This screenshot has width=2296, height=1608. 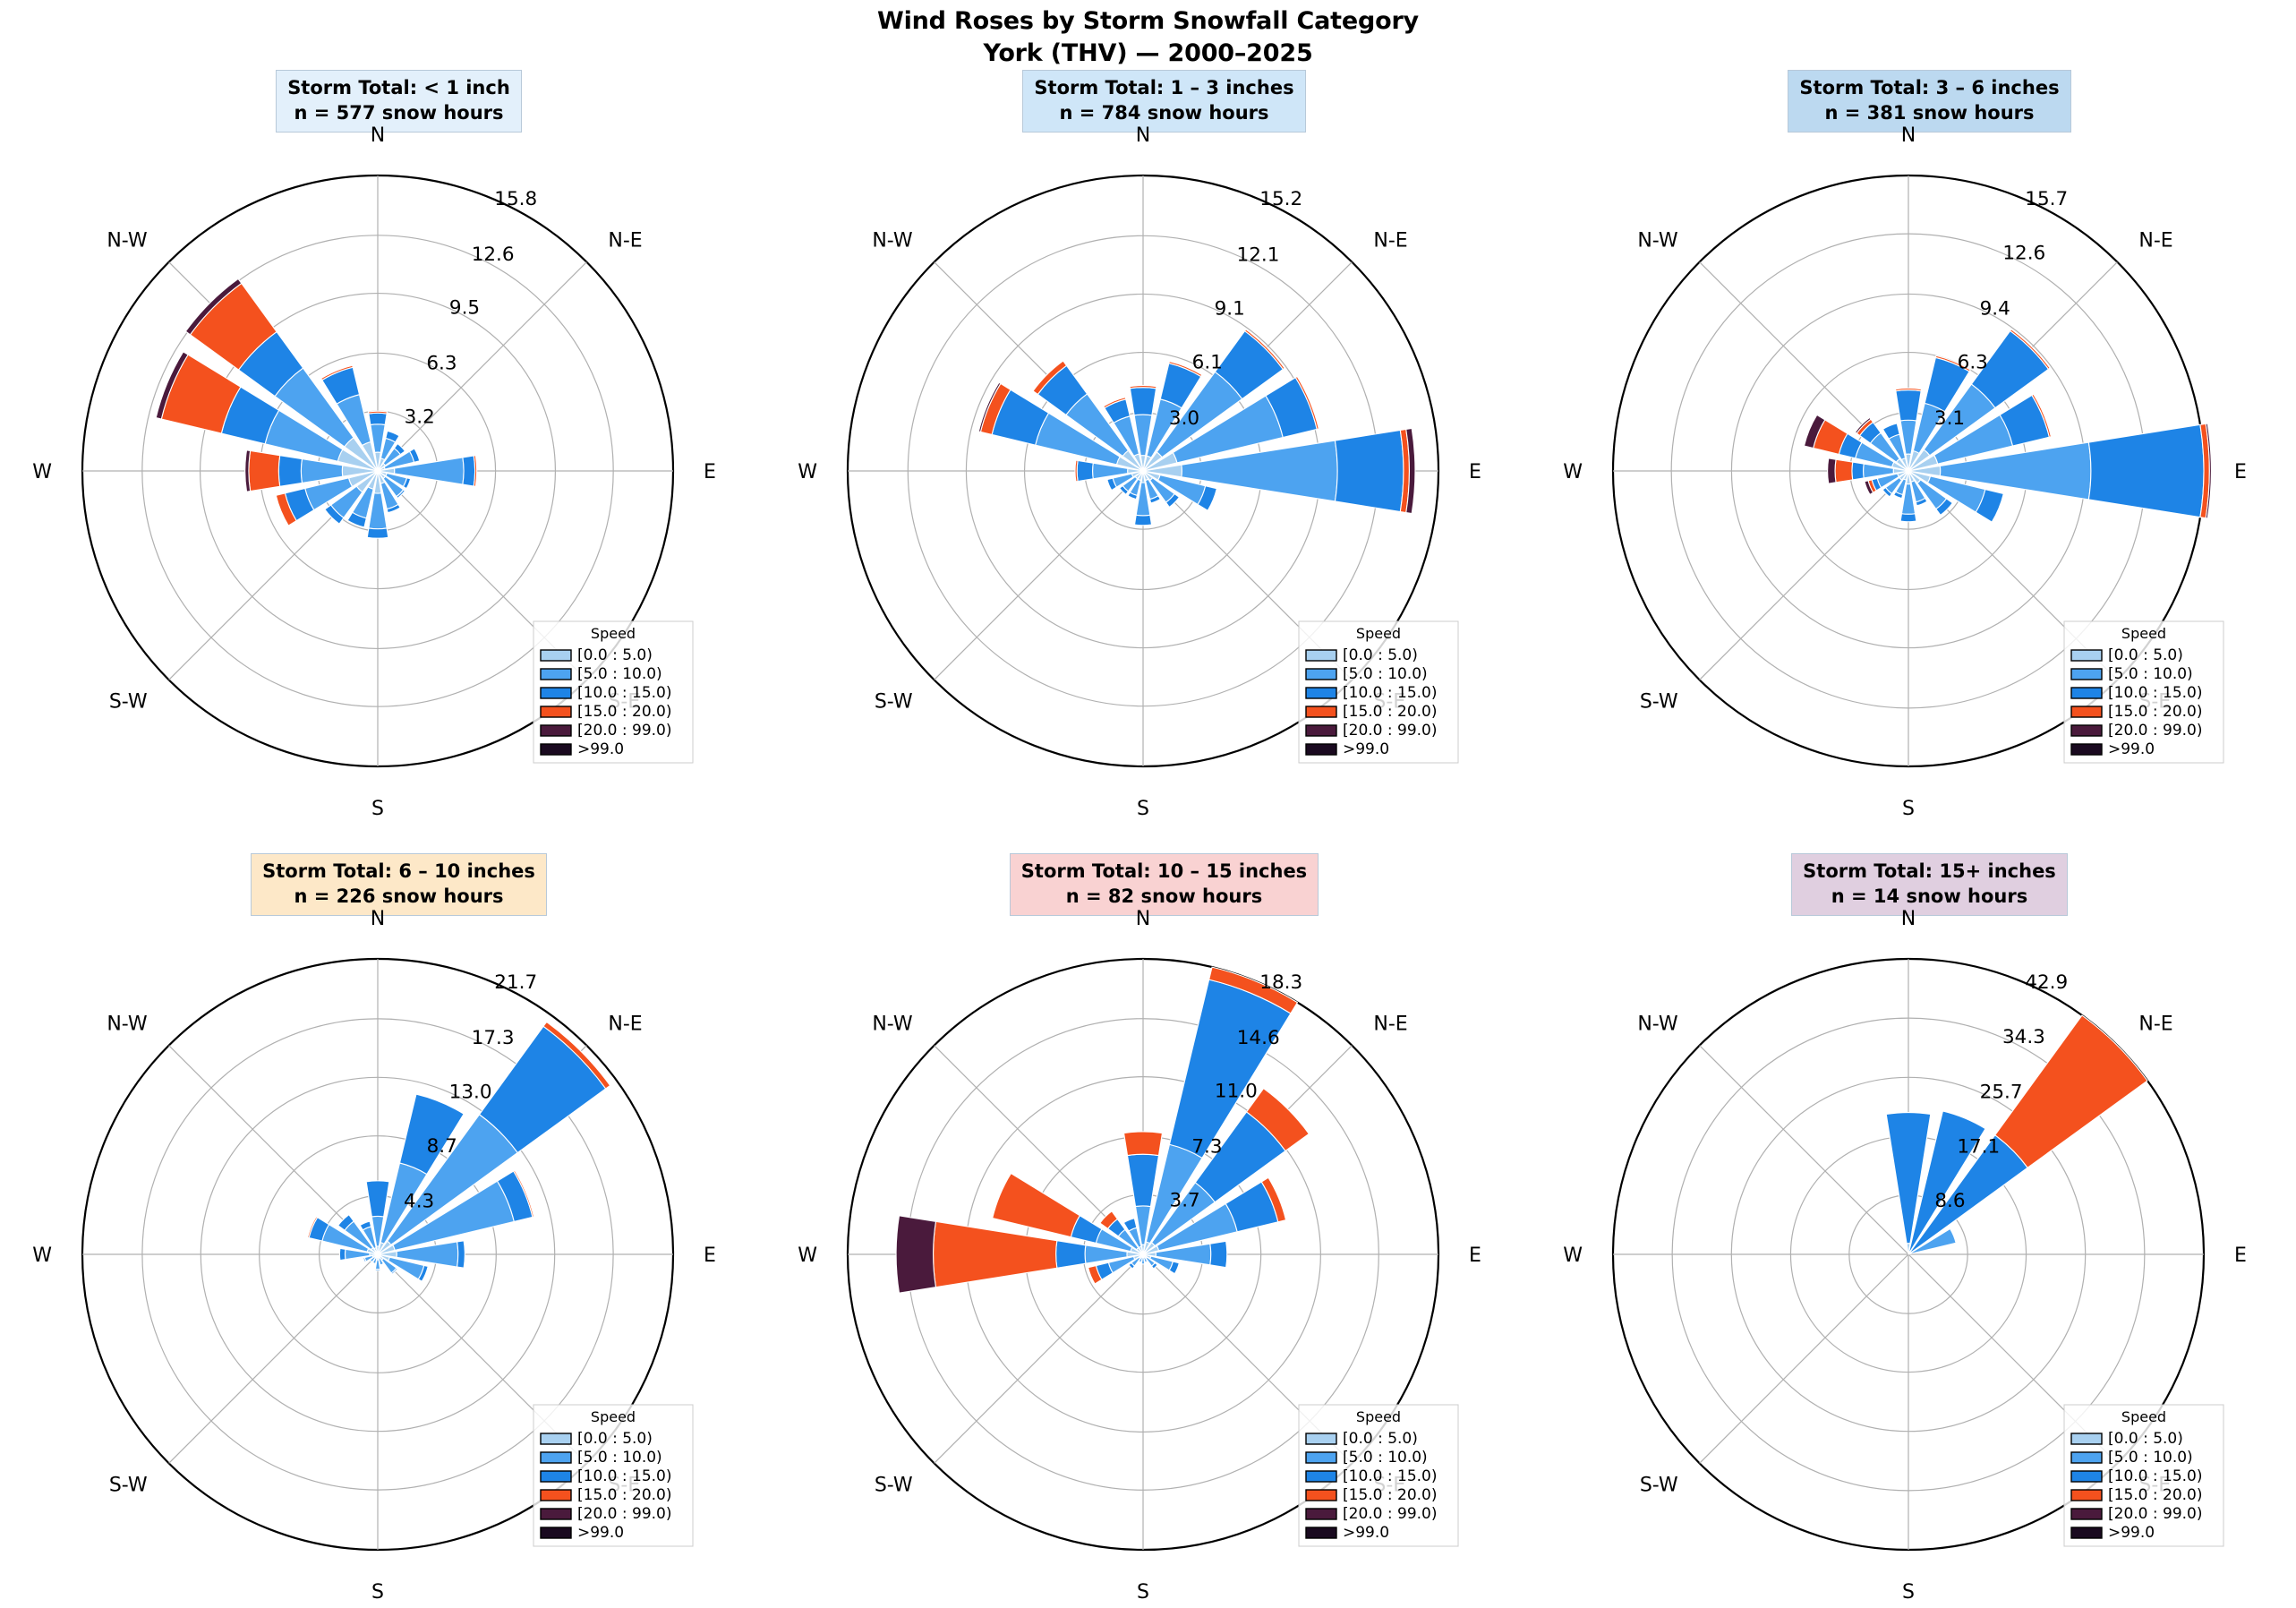 What do you see at coordinates (1258, 255) in the screenshot?
I see `radial-tick-label: 12.1` at bounding box center [1258, 255].